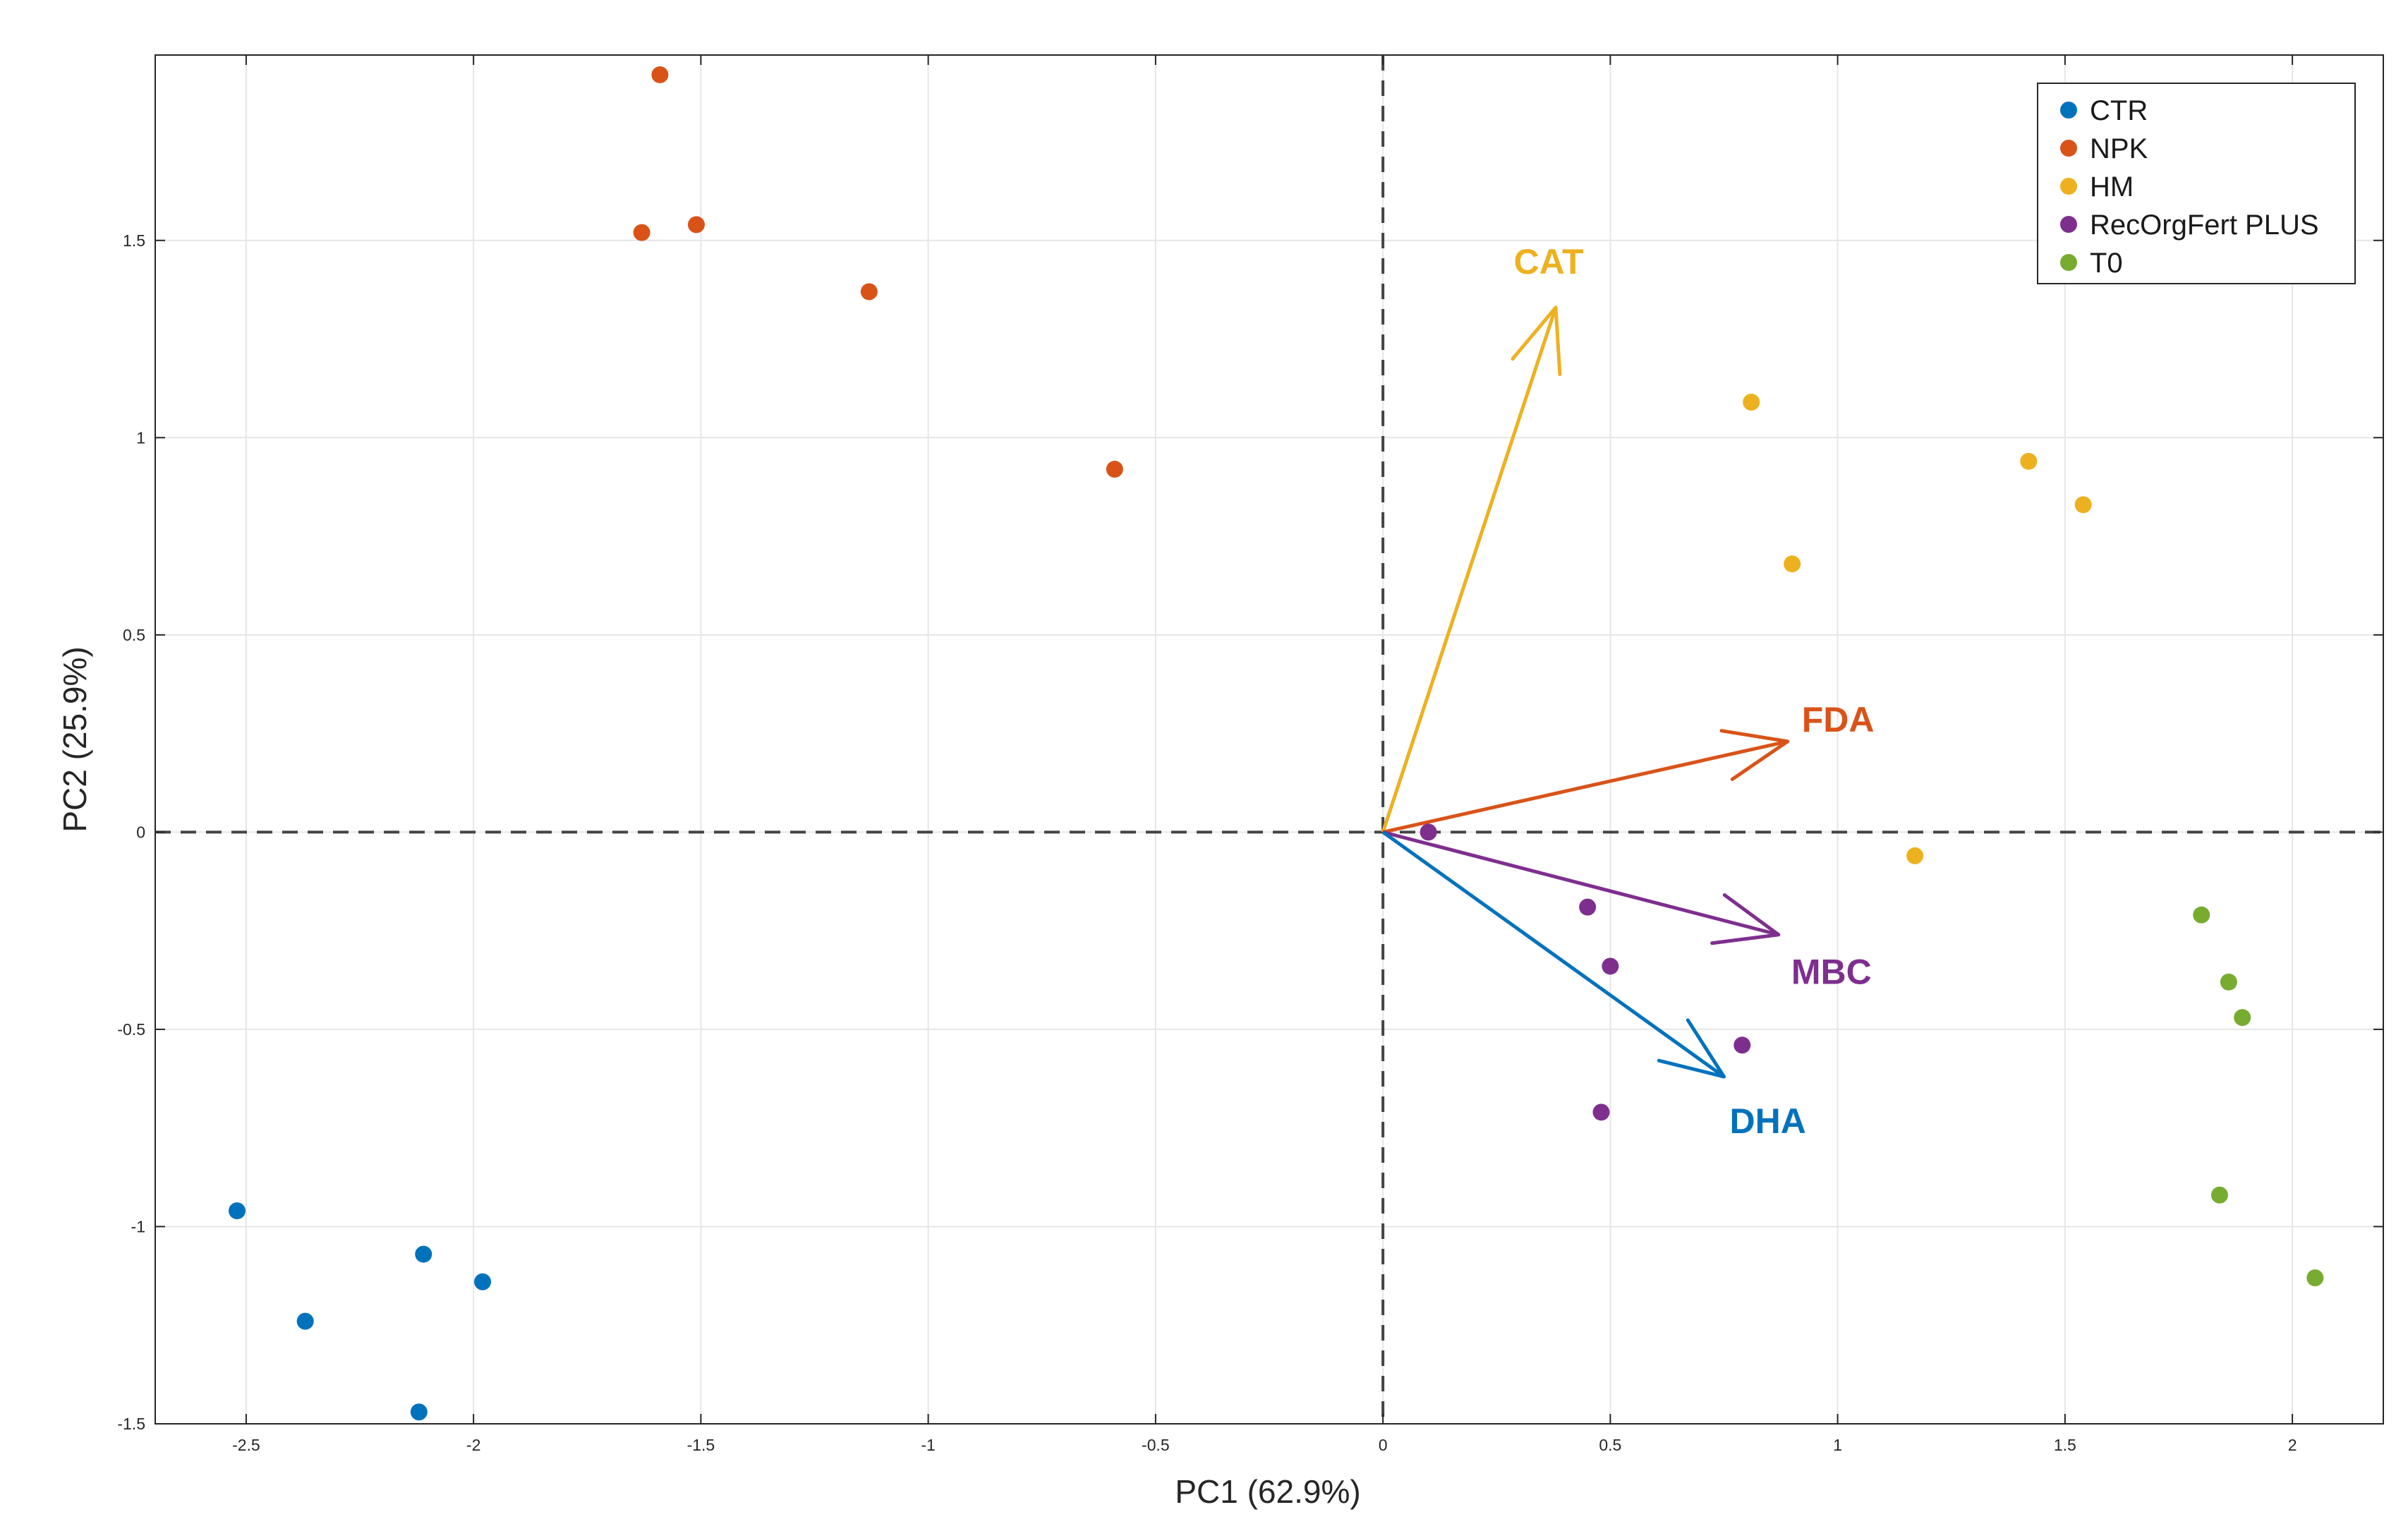  I want to click on legend-item-ctr: CTR, so click(2104, 111).